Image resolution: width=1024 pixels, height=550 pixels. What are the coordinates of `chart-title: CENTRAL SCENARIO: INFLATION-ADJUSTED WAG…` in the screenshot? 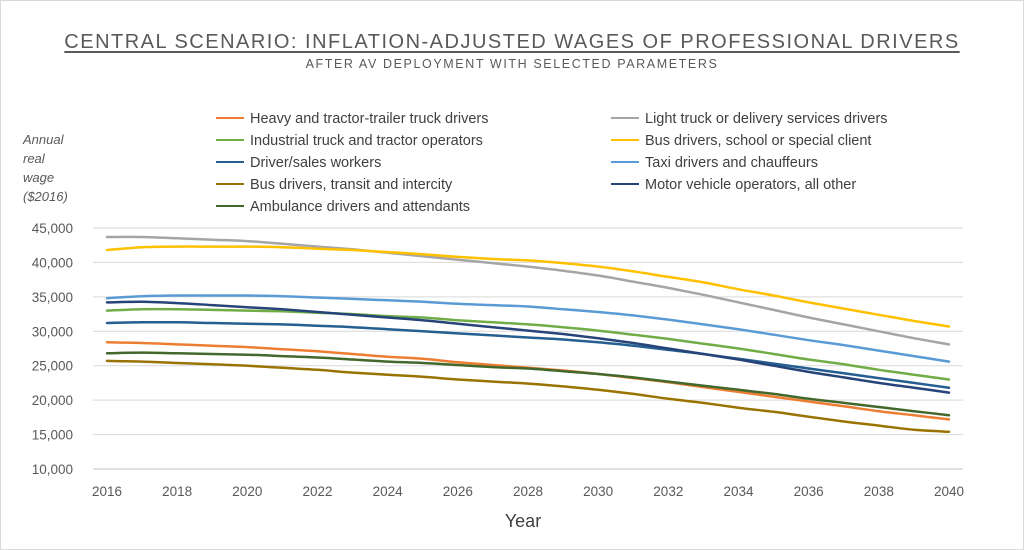 It's located at (512, 42).